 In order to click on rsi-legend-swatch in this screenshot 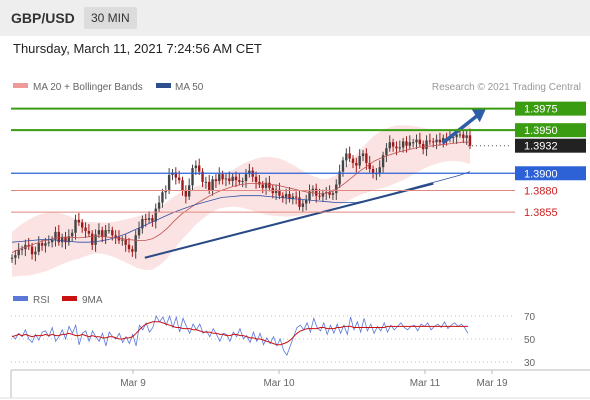, I will do `click(20, 298)`.